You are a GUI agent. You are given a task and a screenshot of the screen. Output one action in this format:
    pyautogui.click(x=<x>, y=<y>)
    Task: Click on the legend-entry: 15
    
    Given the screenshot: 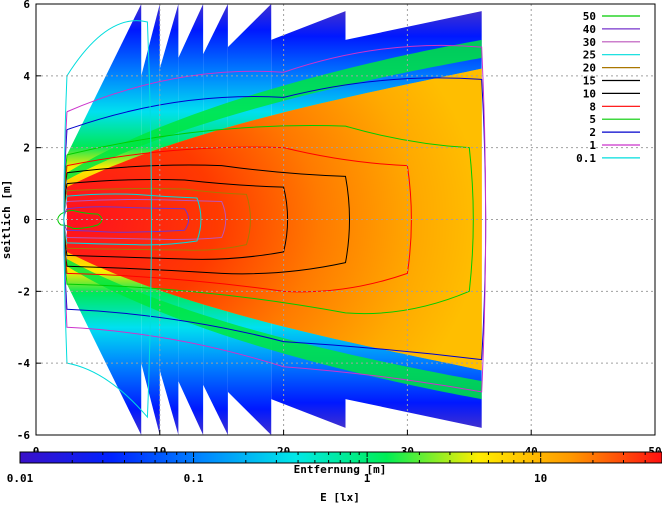 What is the action you would take?
    pyautogui.click(x=589, y=81)
    